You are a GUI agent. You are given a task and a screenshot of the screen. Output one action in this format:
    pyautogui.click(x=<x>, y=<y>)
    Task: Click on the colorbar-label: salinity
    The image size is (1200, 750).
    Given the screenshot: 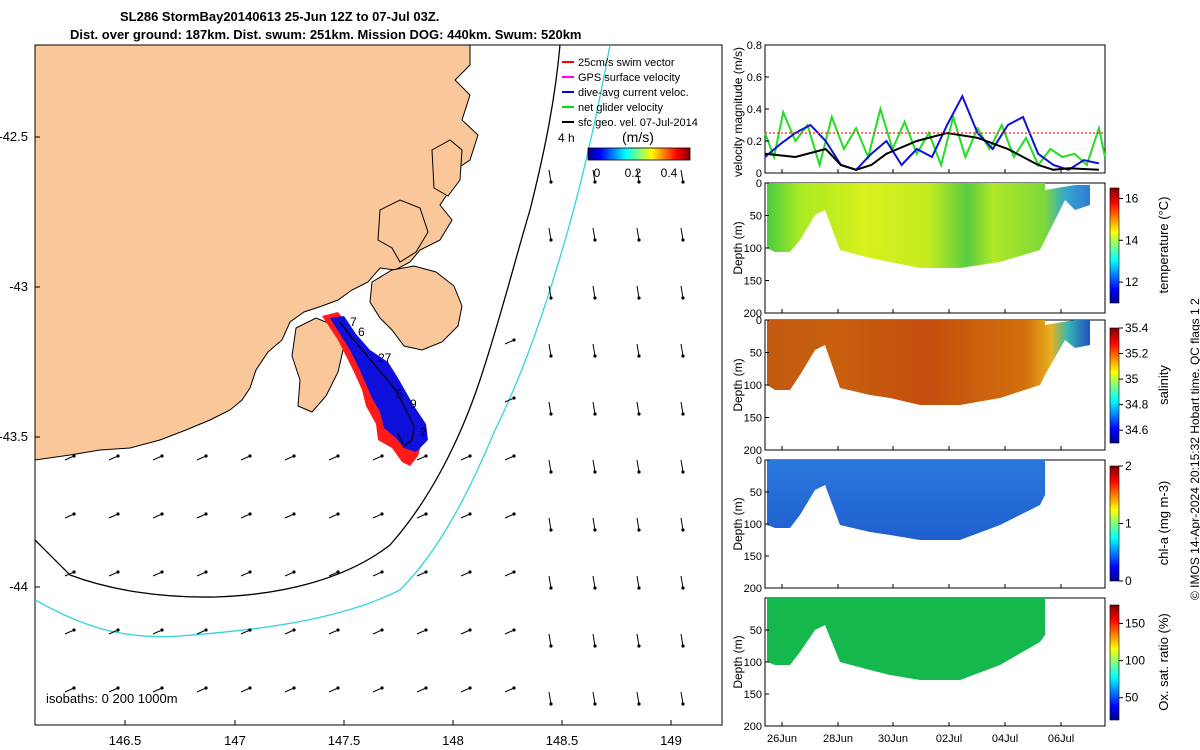 What is the action you would take?
    pyautogui.click(x=1163, y=385)
    